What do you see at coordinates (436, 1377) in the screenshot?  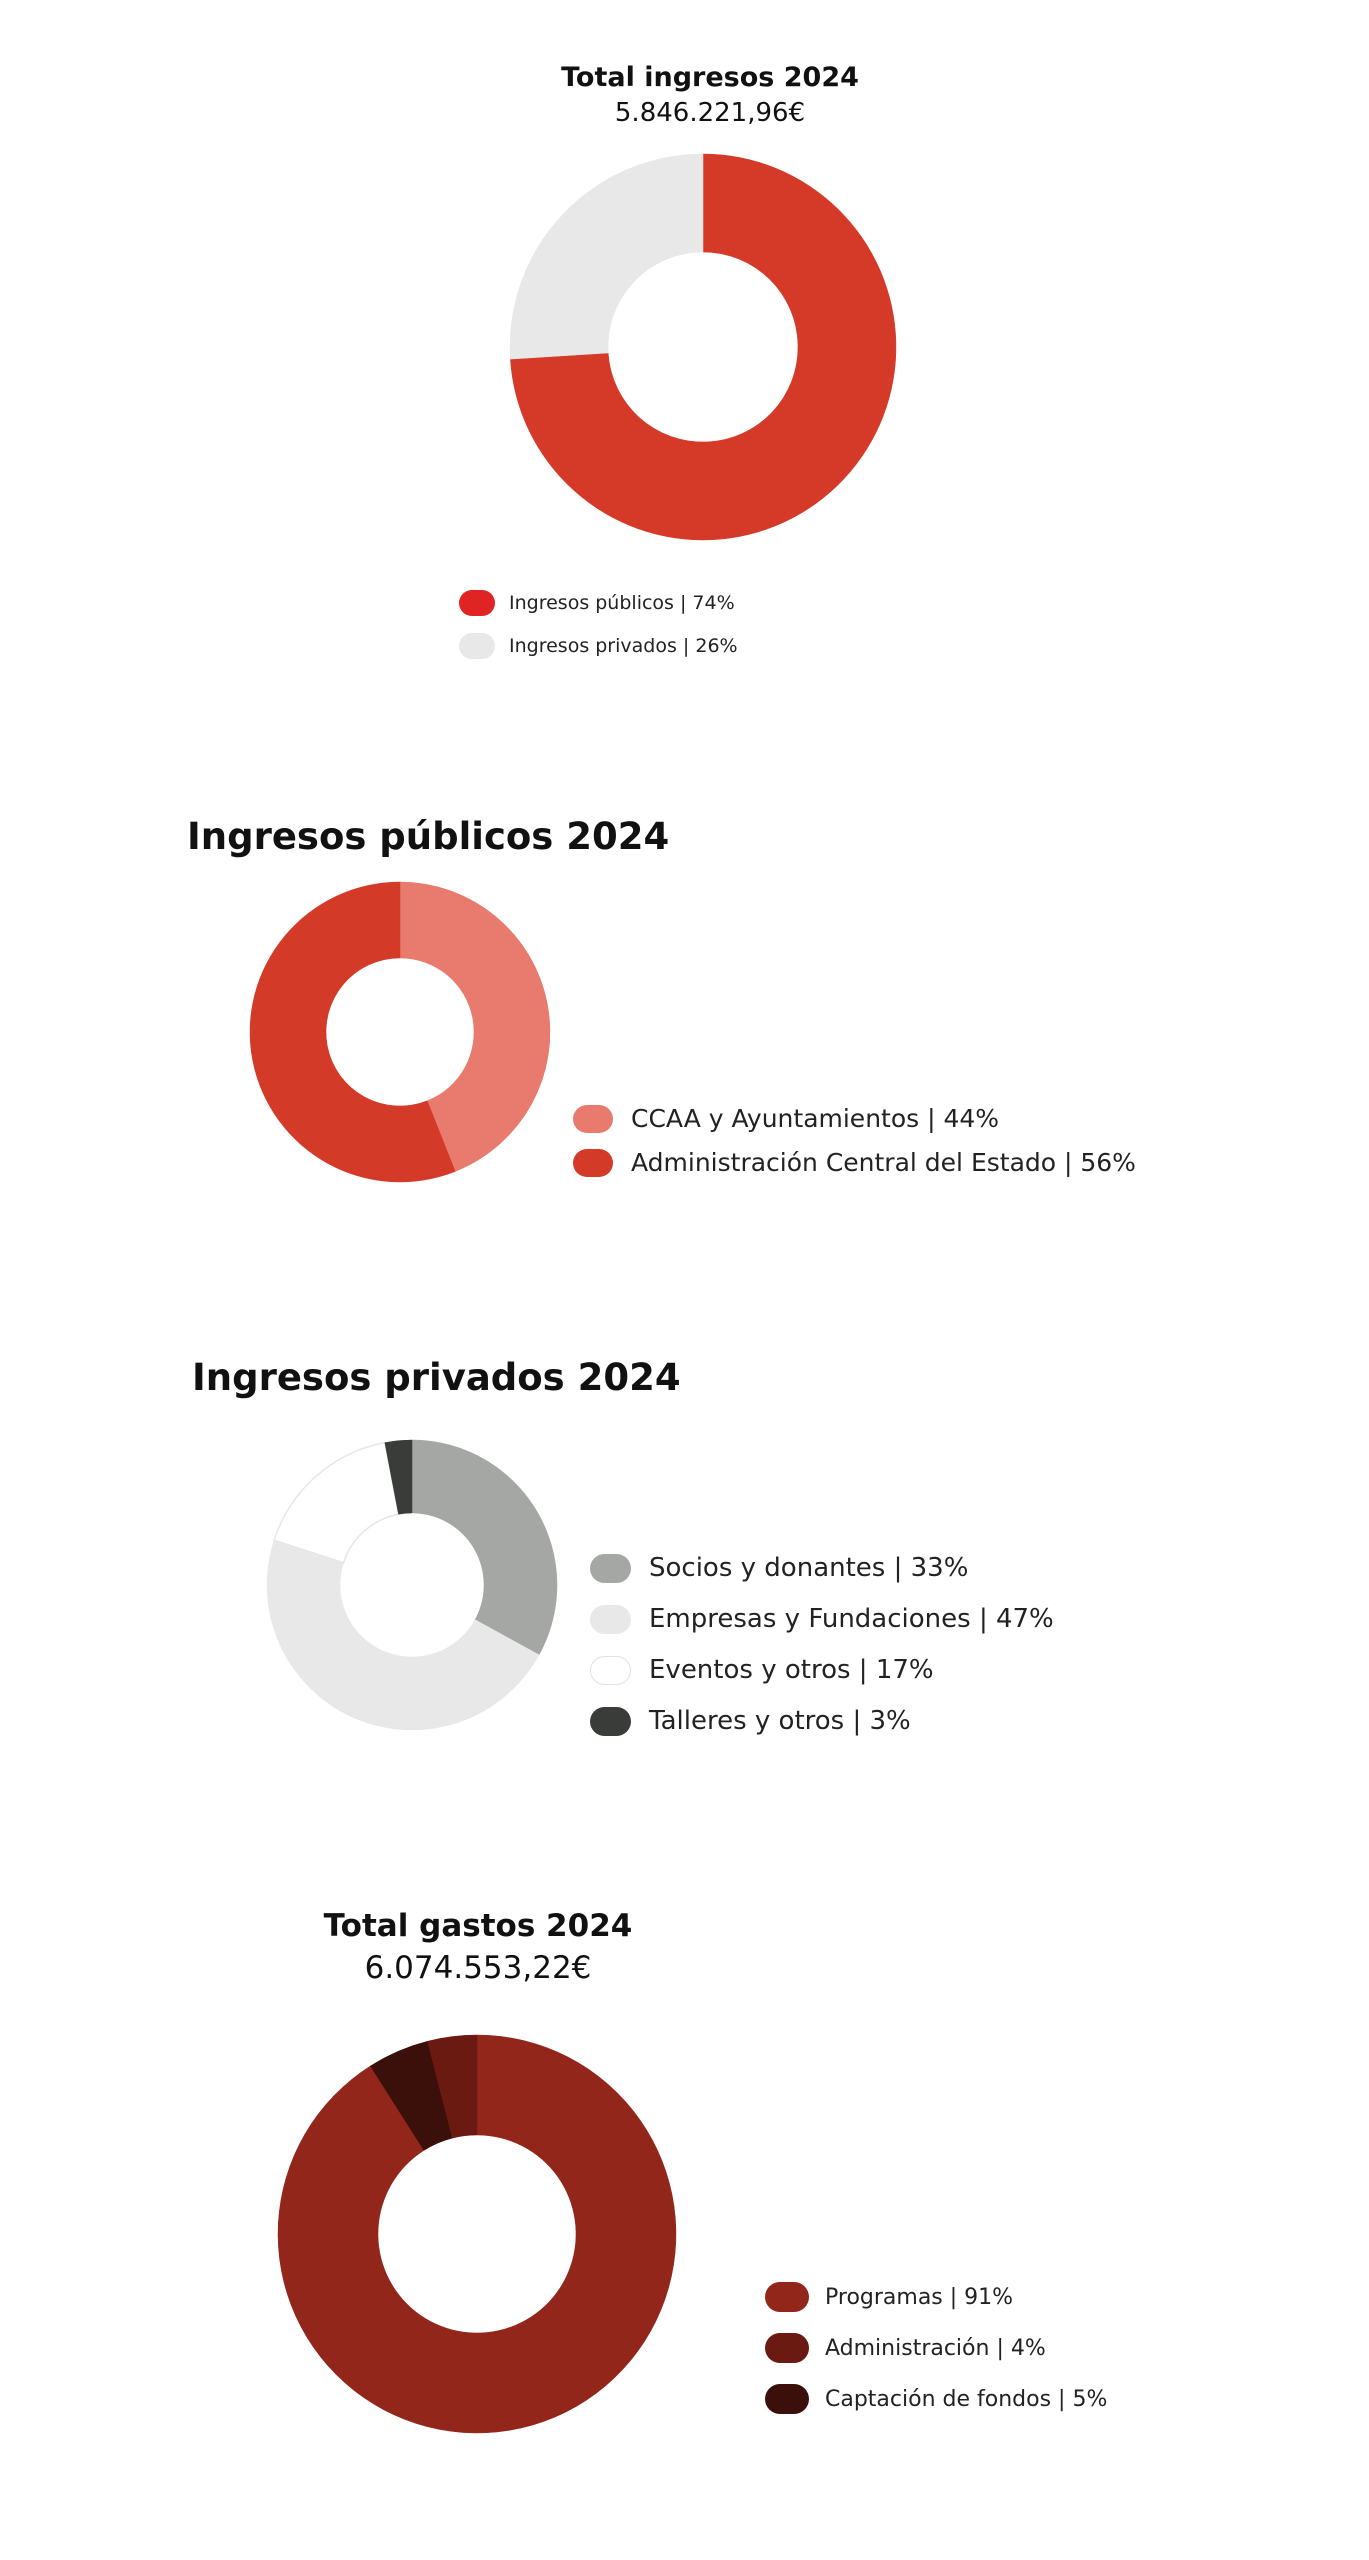 I see `chart3-title: Ingresos privados 2024` at bounding box center [436, 1377].